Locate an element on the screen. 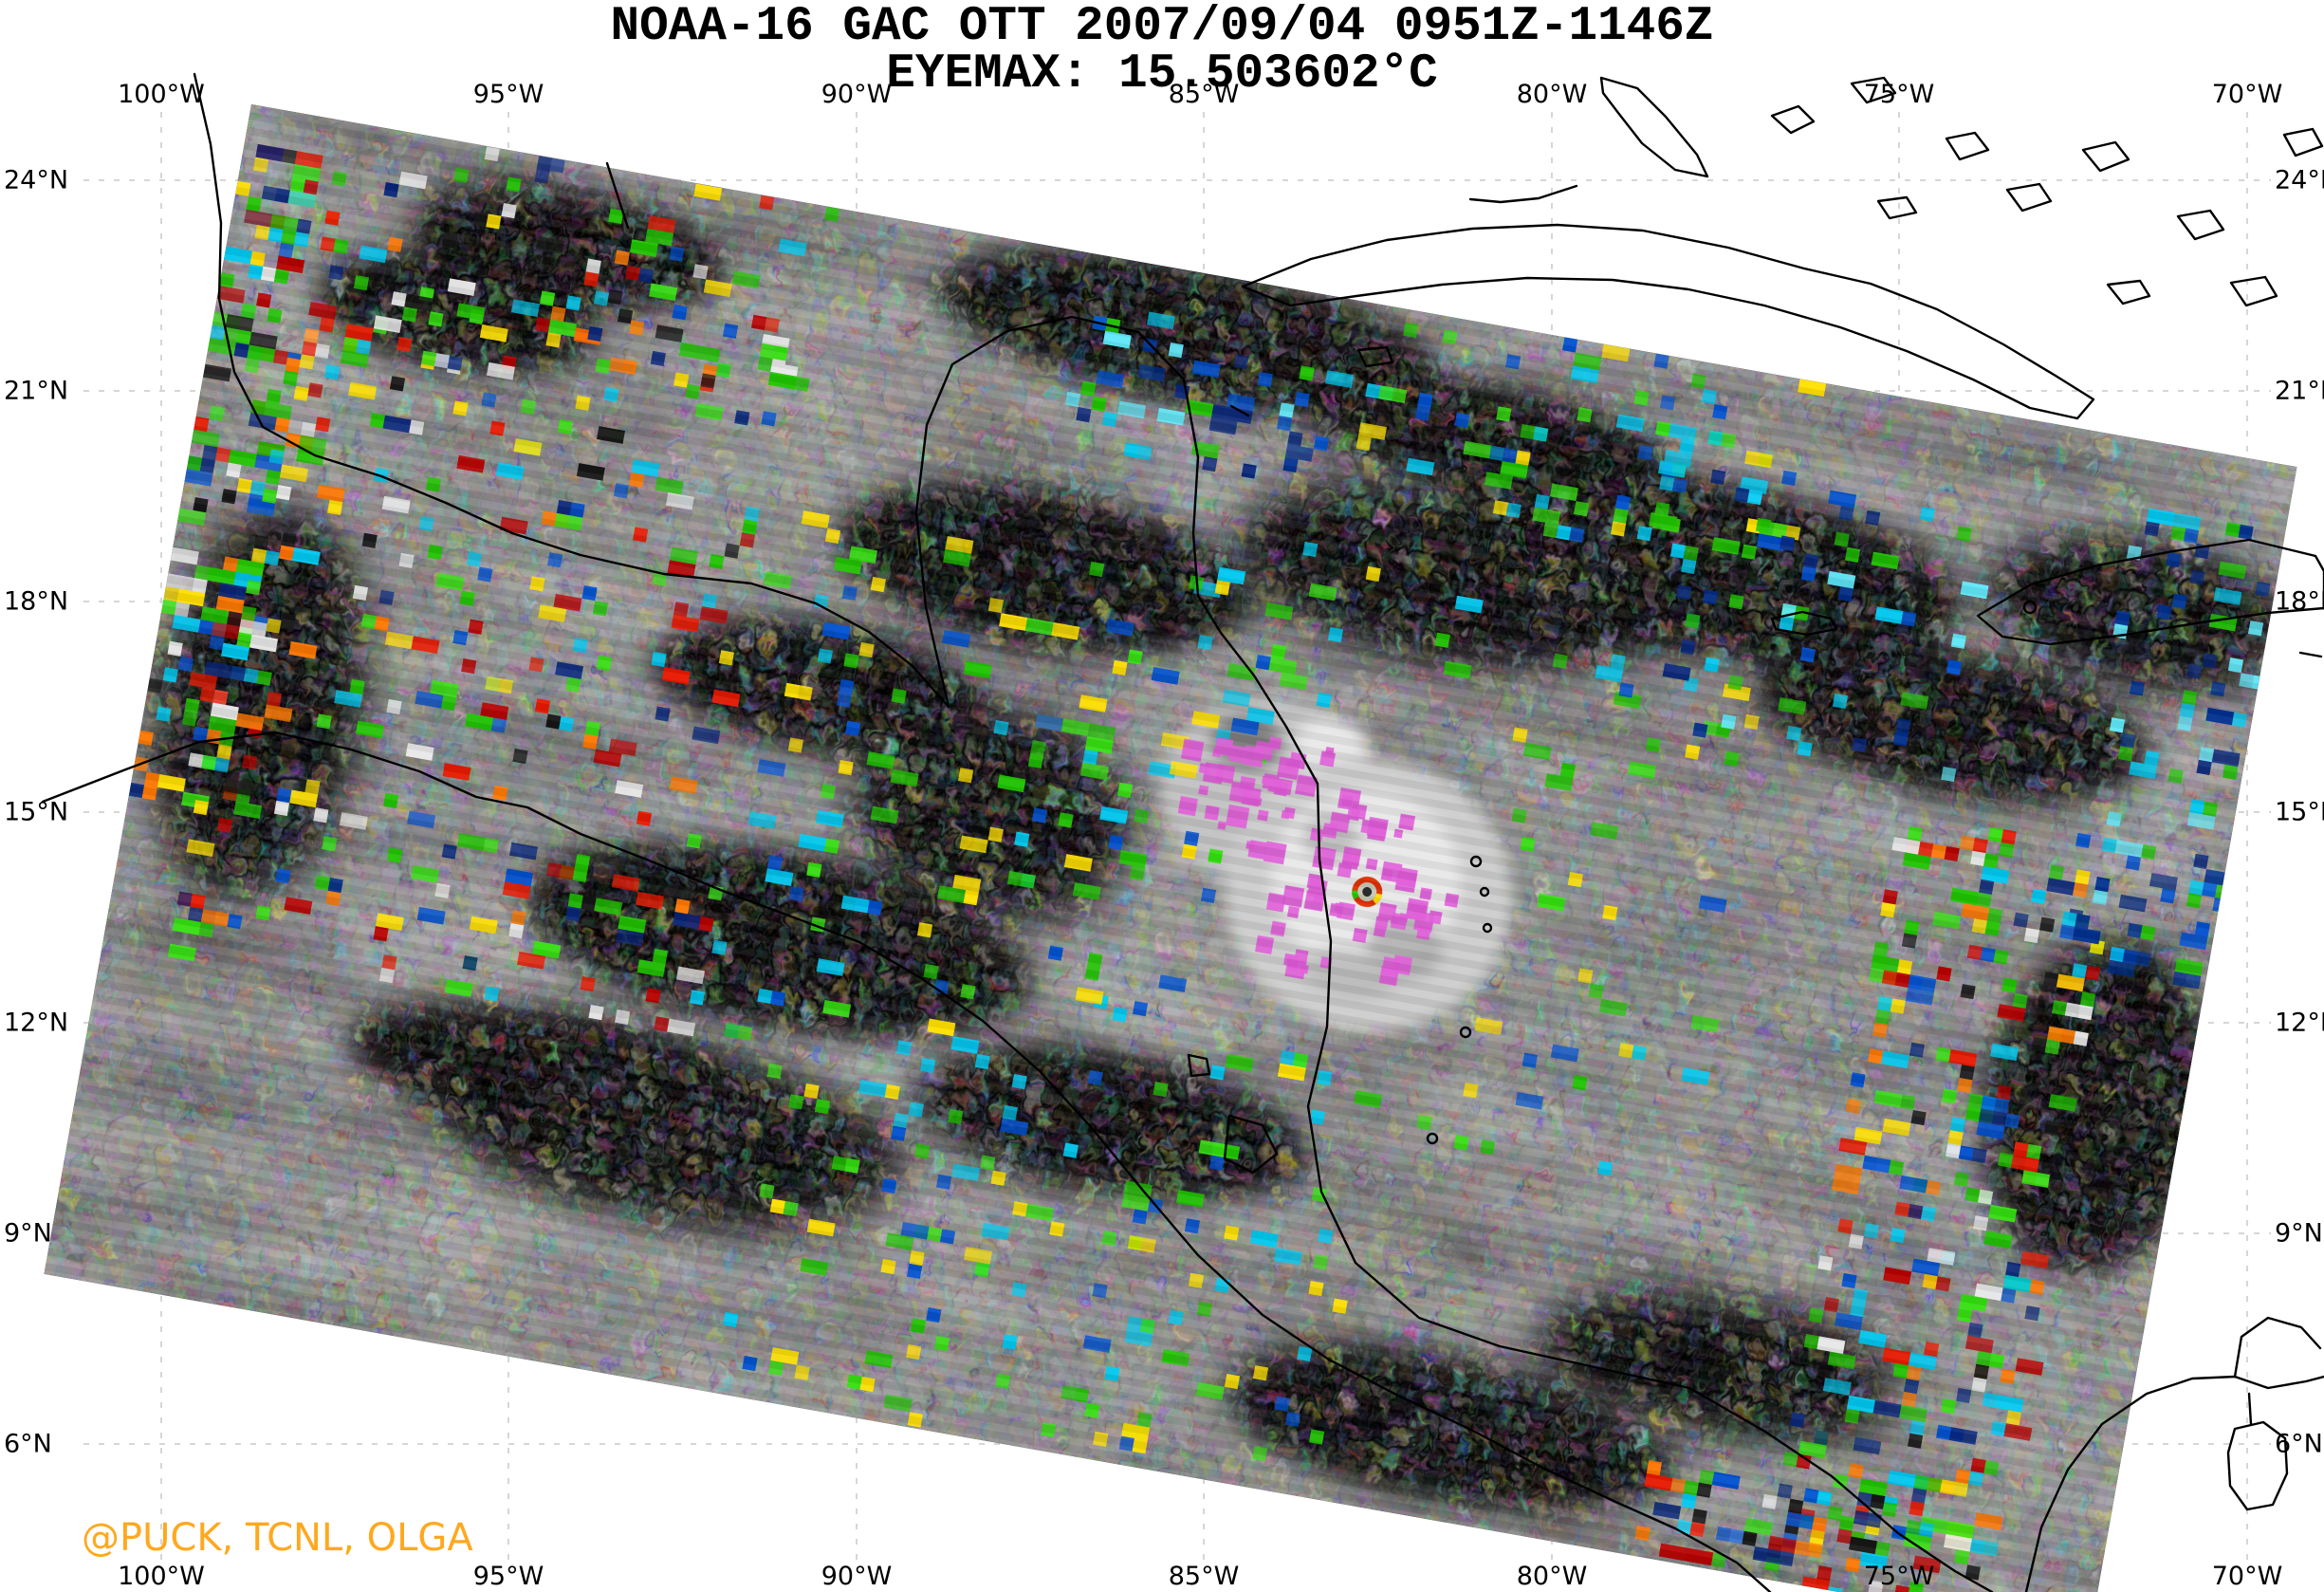 Image resolution: width=2324 pixels, height=1592 pixels. coastline-guajira-peninsula is located at coordinates (2277, 1347).